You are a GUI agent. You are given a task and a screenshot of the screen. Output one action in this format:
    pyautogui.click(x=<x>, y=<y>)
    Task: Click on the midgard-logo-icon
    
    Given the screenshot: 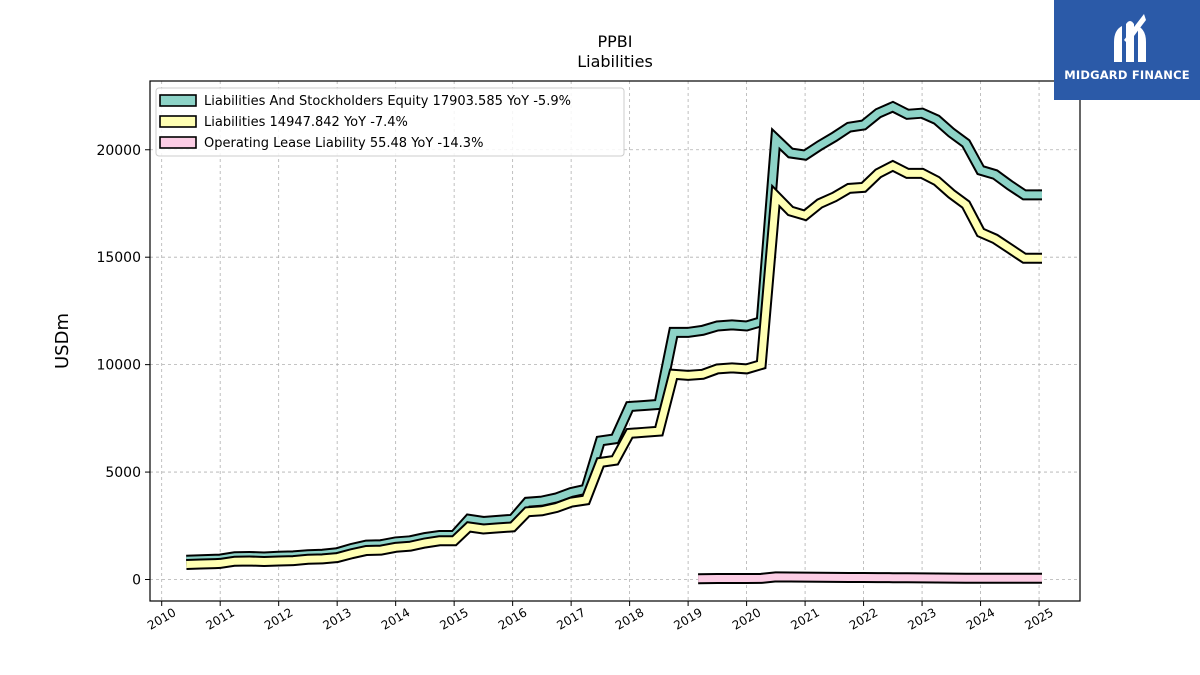 What is the action you would take?
    pyautogui.click(x=1130, y=38)
    